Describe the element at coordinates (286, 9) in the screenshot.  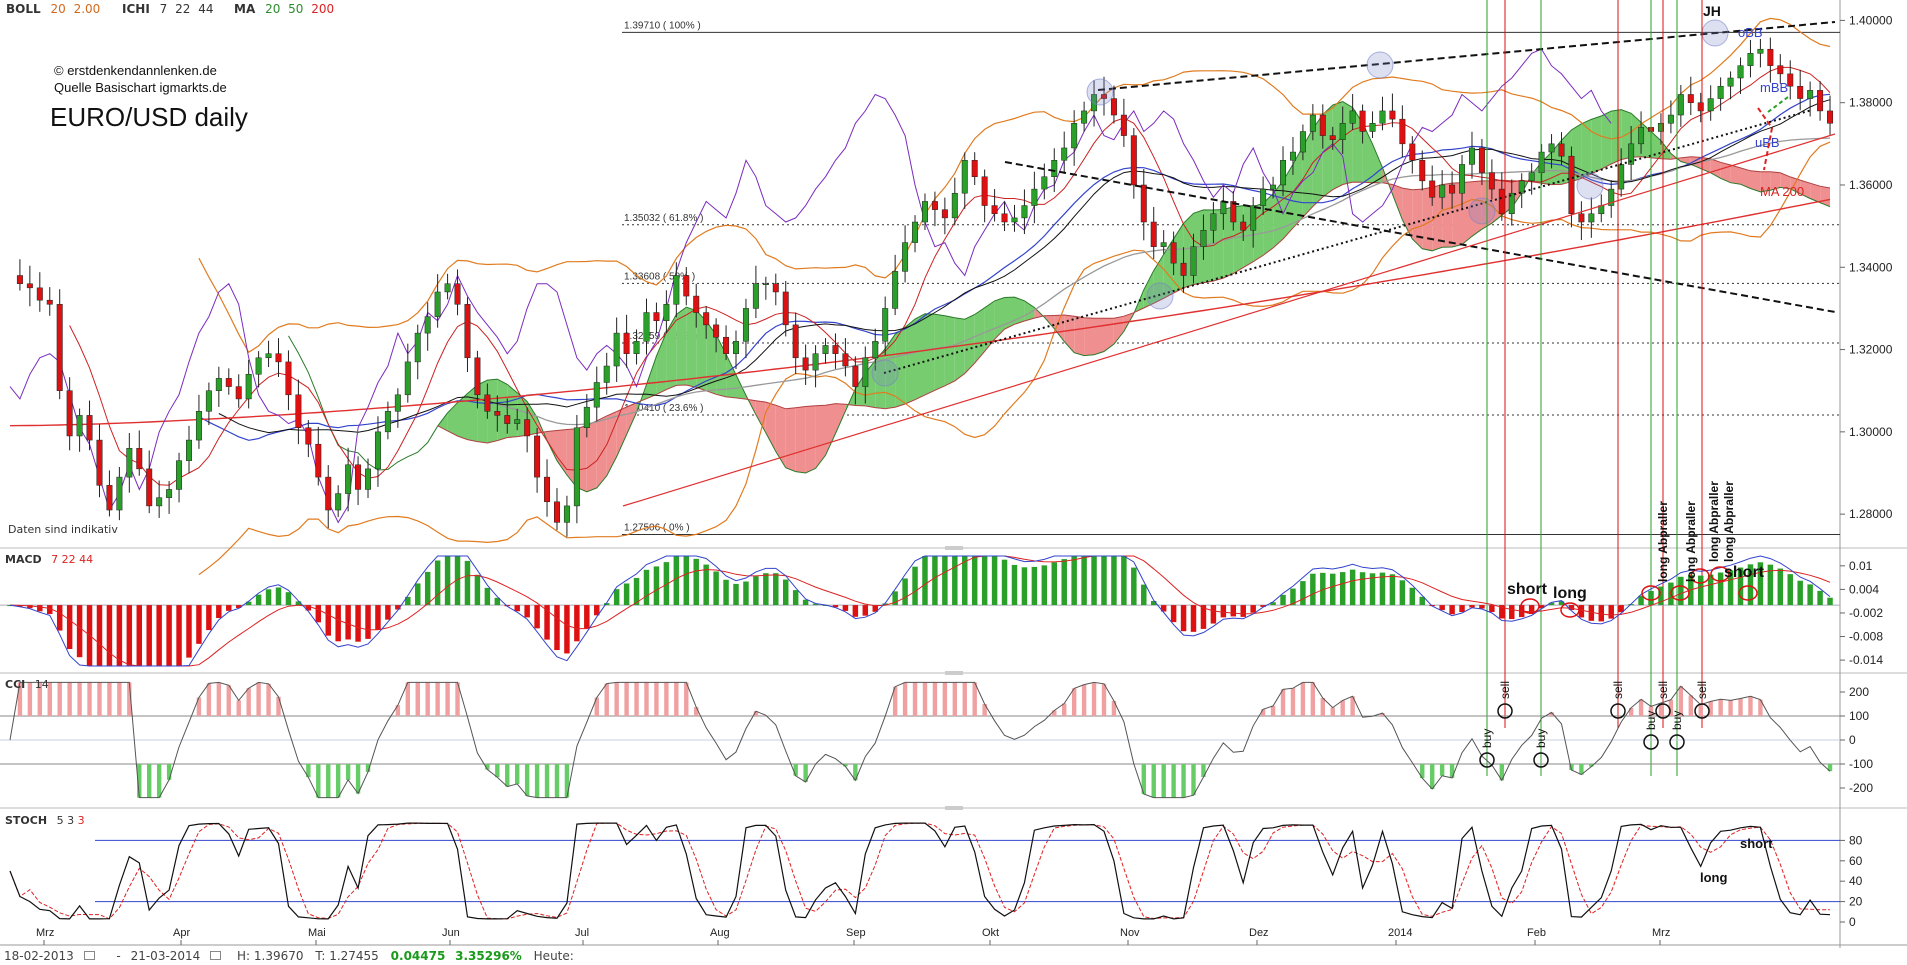
I see `ma-indicator-label: MA 20 50 200` at that location.